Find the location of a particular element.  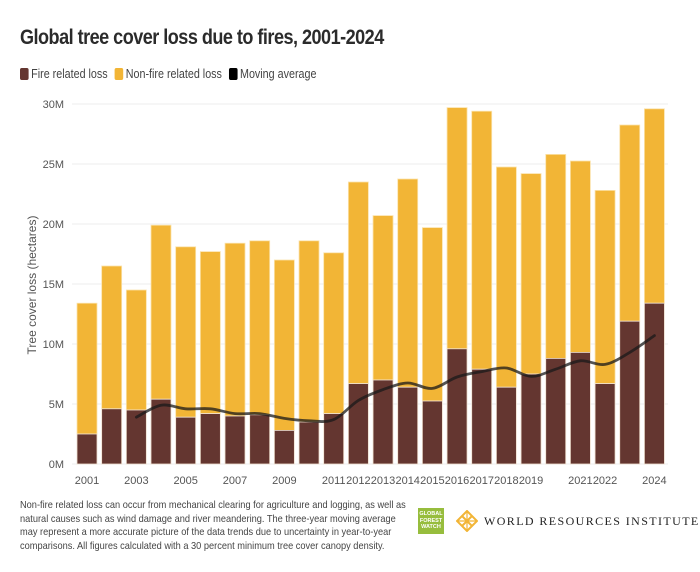

bar-fire-2021 is located at coordinates (580, 408).